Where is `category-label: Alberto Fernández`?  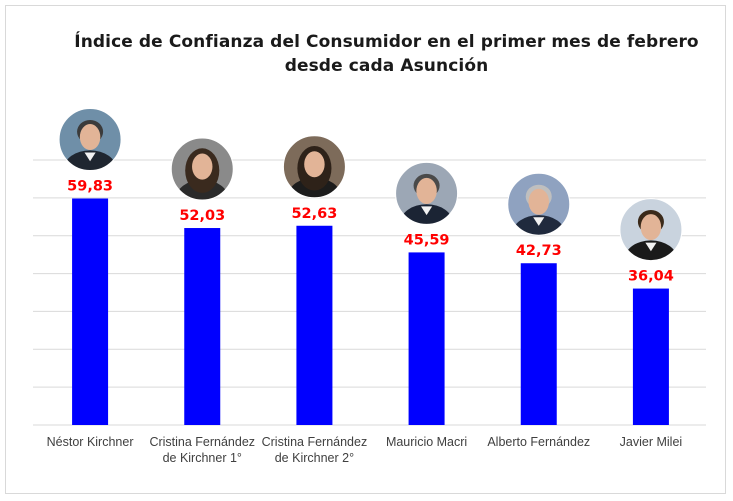
category-label: Alberto Fernández is located at coordinates (538, 442).